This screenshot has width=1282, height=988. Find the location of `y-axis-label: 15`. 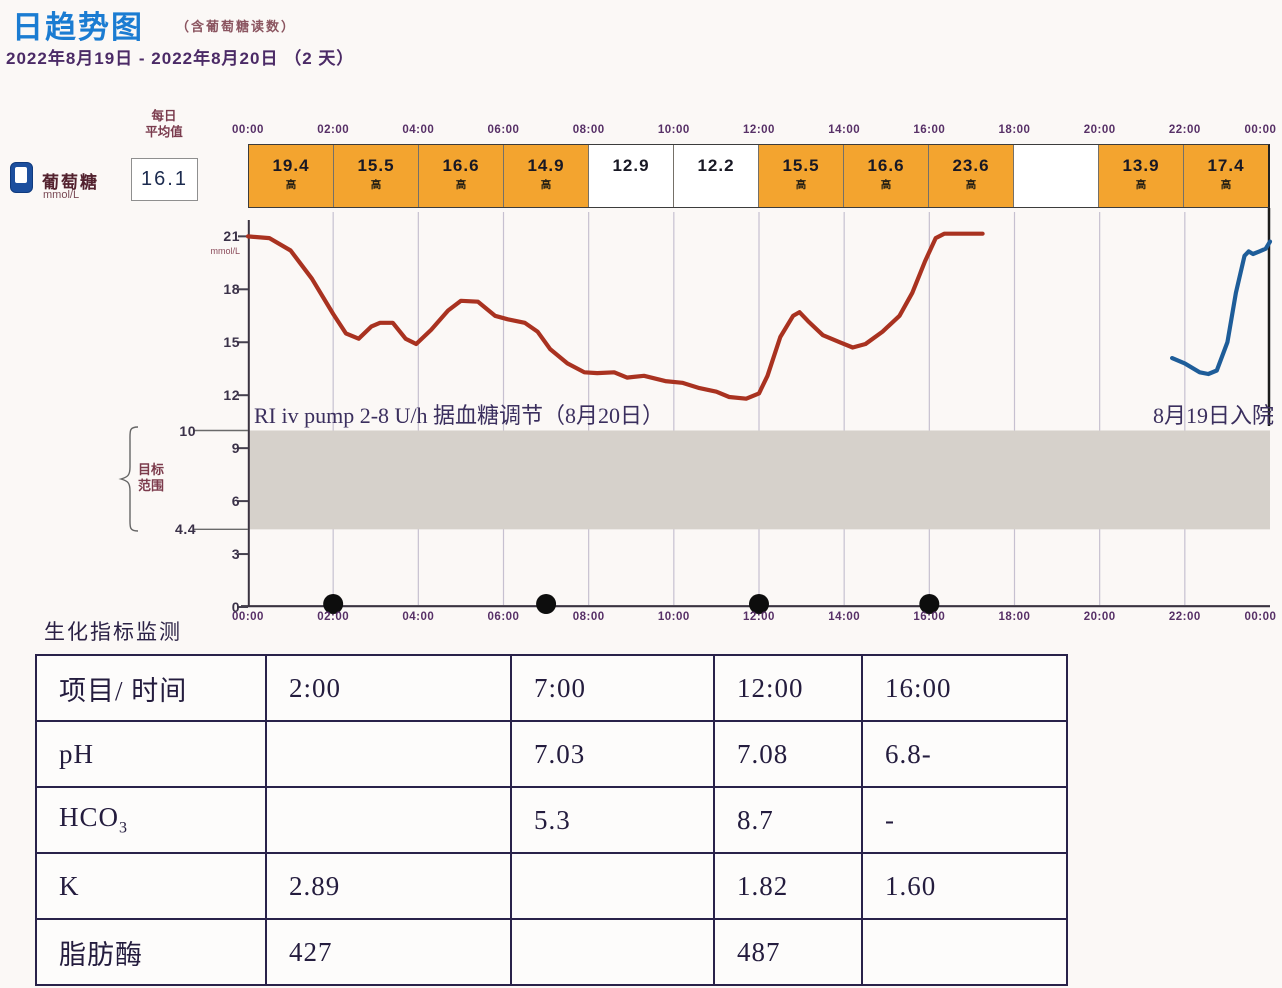

y-axis-label: 15 is located at coordinates (231, 342).